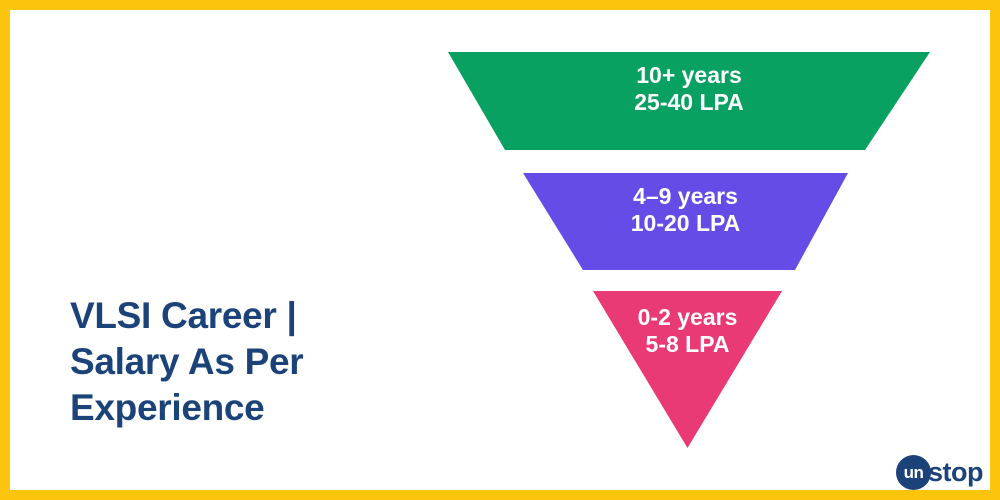 The image size is (1000, 500). I want to click on funnel-segment-mid: 4–9 years 10-20 LPA, so click(685, 221).